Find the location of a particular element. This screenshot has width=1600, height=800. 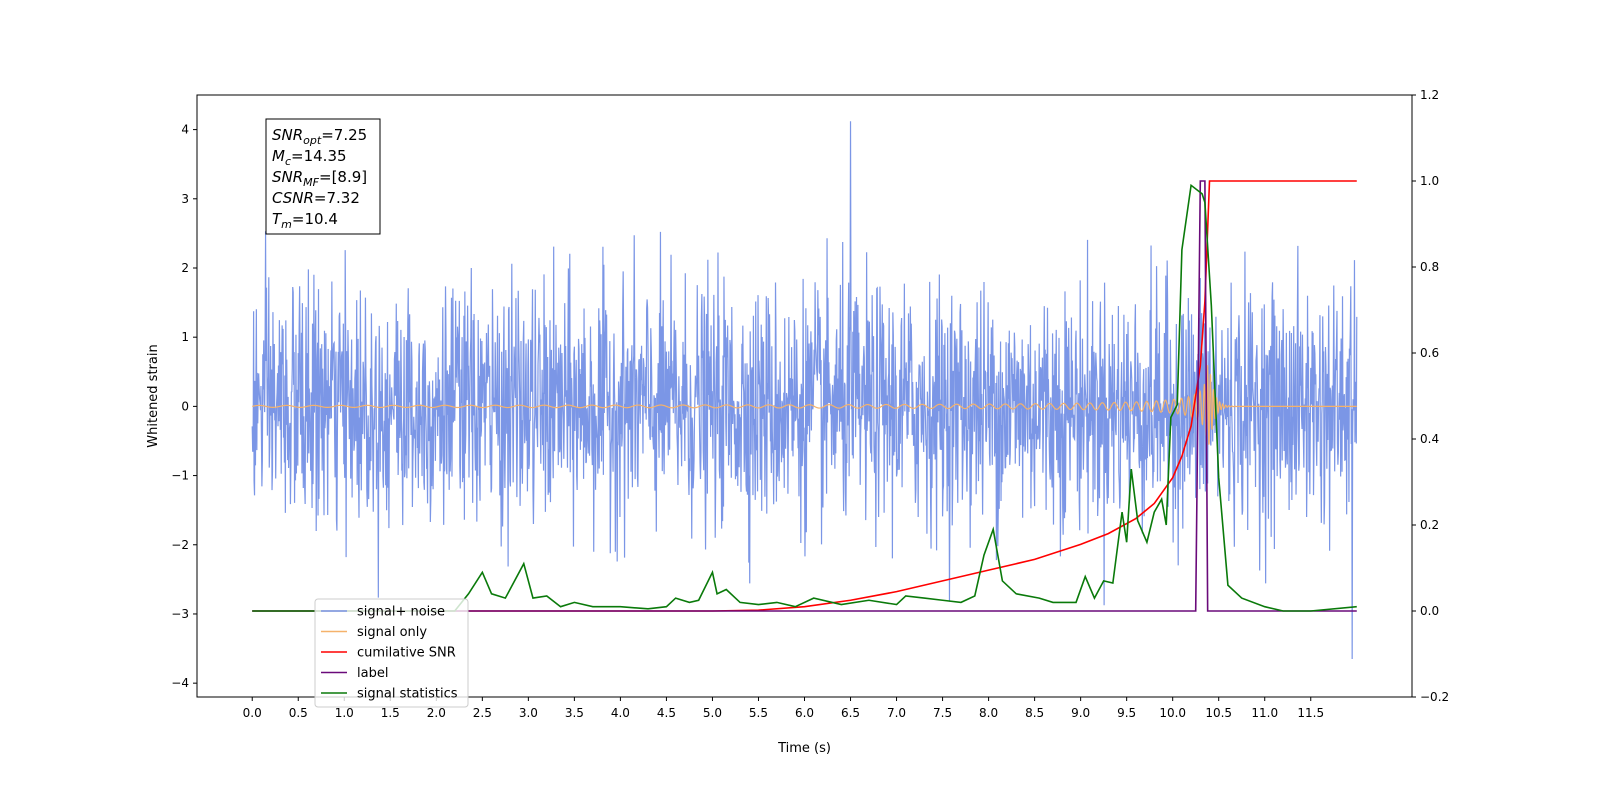

annotation-symbol: T is located at coordinates (277, 219).